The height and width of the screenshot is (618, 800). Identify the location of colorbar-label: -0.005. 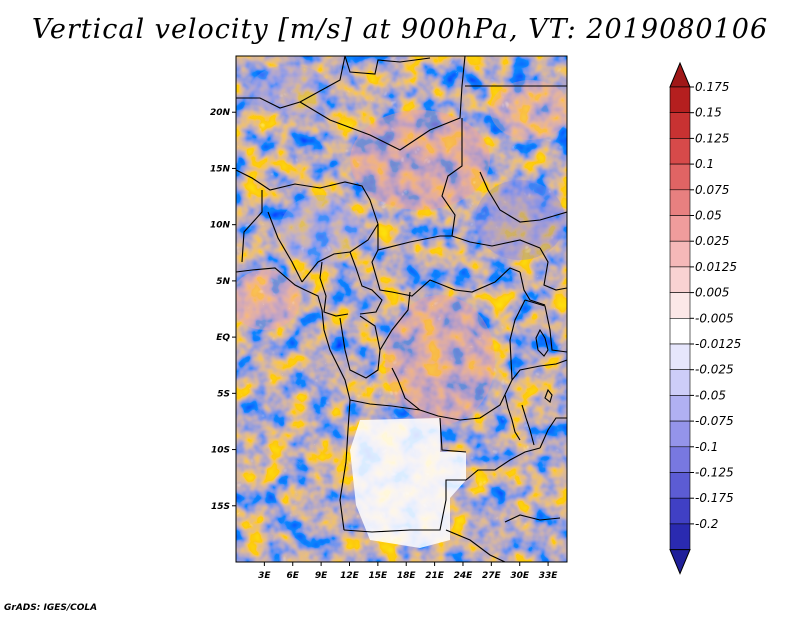
(714, 318).